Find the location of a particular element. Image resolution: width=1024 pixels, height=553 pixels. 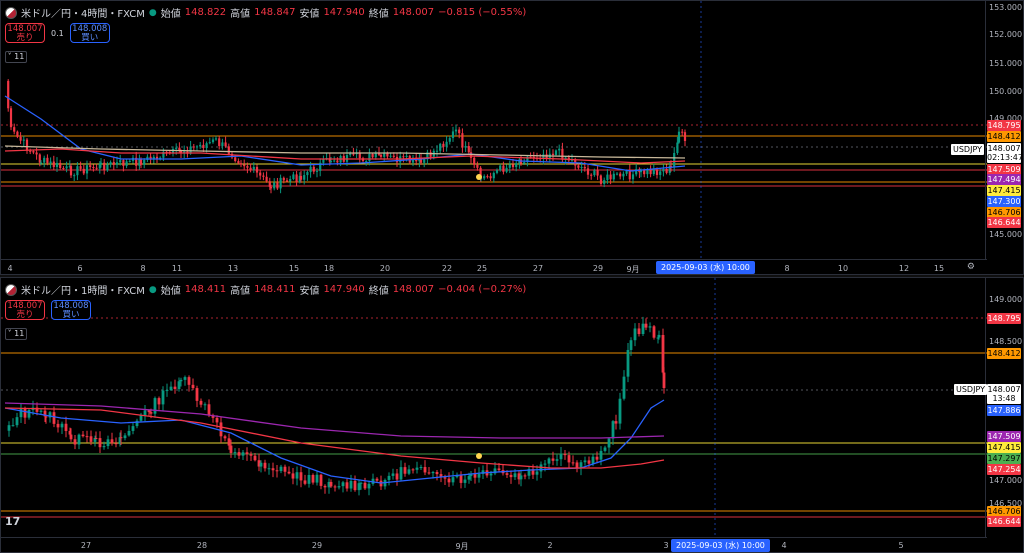

price-level-tag: 148.412 is located at coordinates (1004, 353).